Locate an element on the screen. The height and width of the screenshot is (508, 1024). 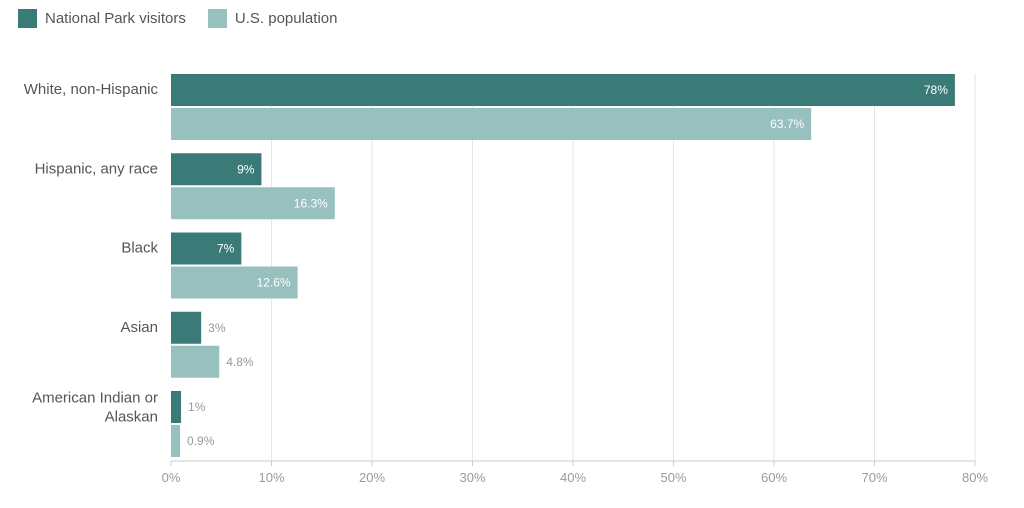
value-label-national-park-visitors-black: 7% is located at coordinates (226, 249).